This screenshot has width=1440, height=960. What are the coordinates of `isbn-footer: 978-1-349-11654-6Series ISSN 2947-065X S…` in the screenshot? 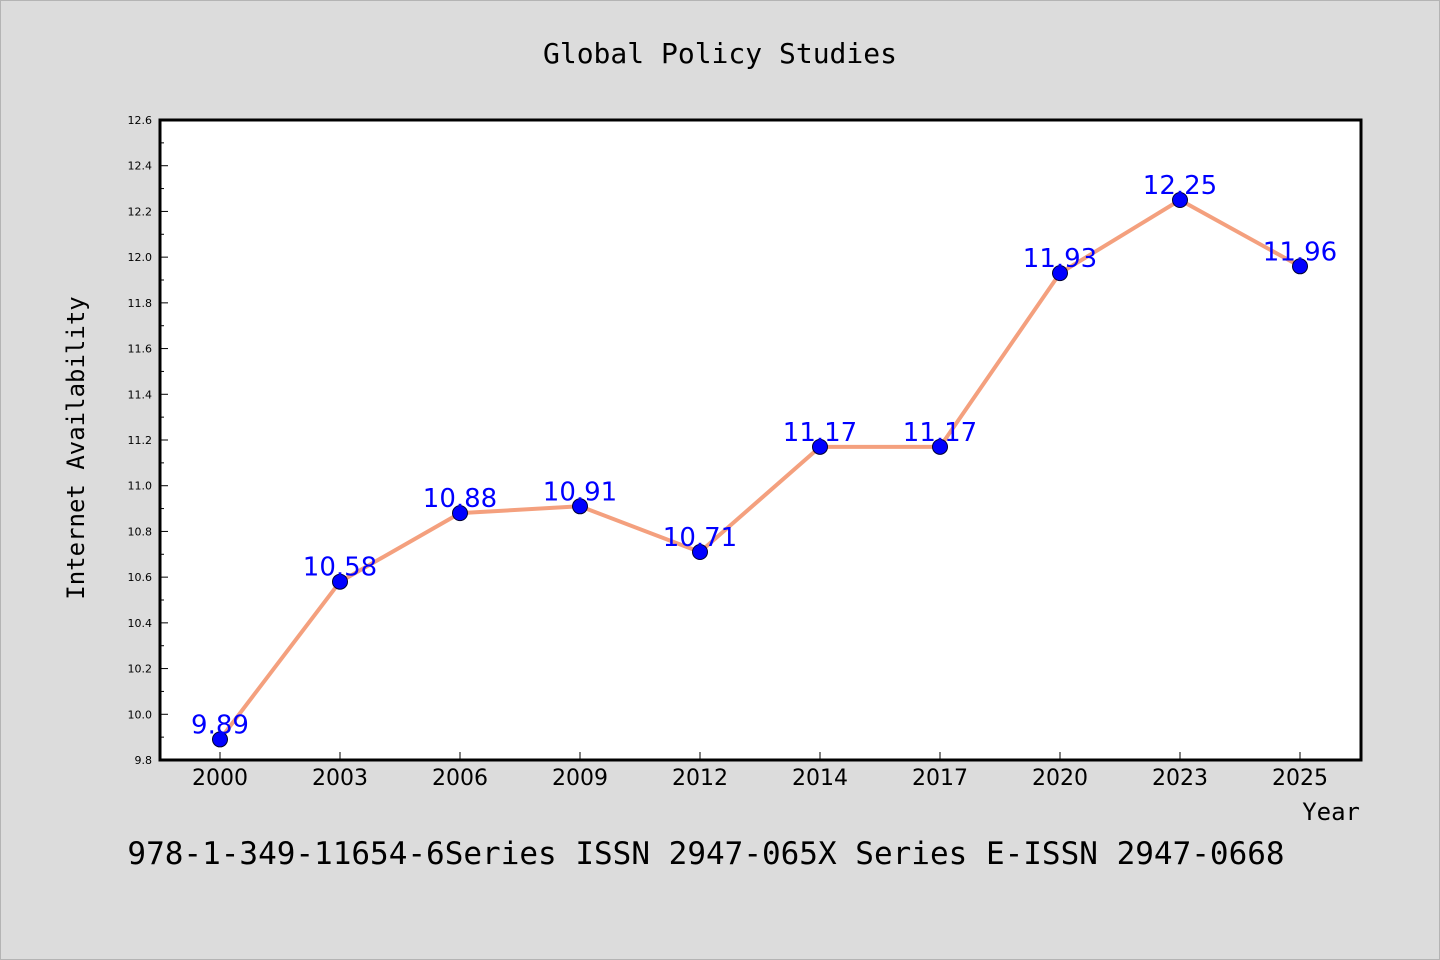 It's located at (705, 854).